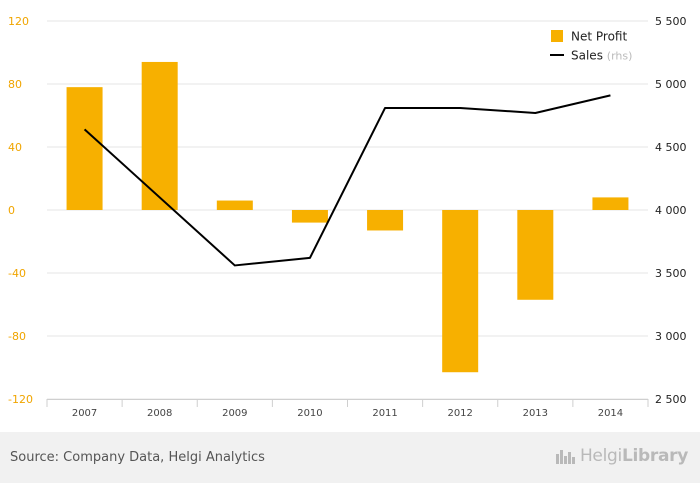  I want to click on right-y-tick-label: 3 500, so click(671, 273).